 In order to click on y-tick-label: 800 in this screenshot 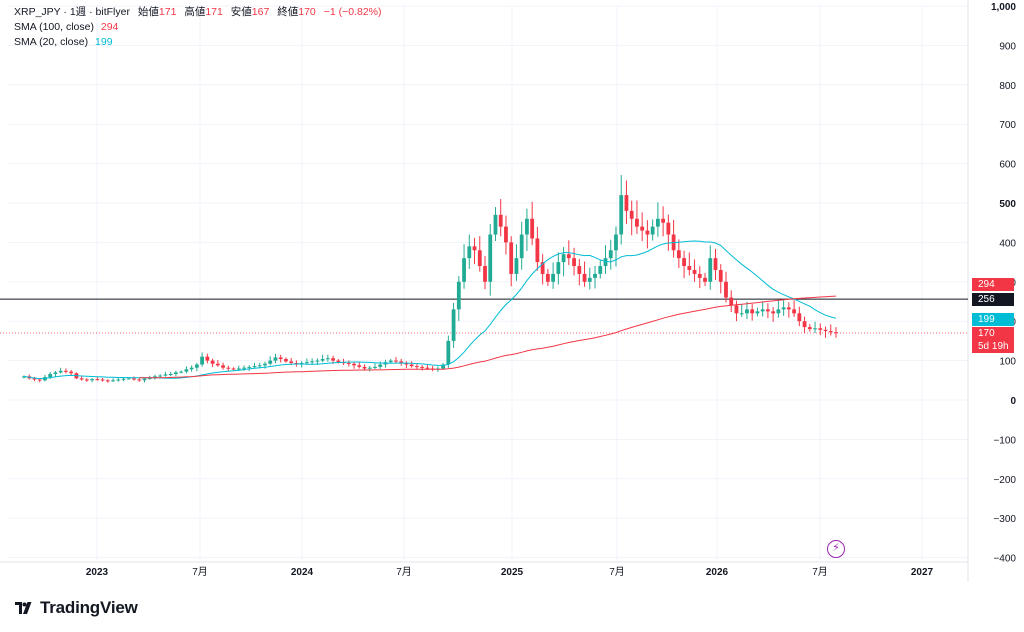, I will do `click(1007, 86)`.